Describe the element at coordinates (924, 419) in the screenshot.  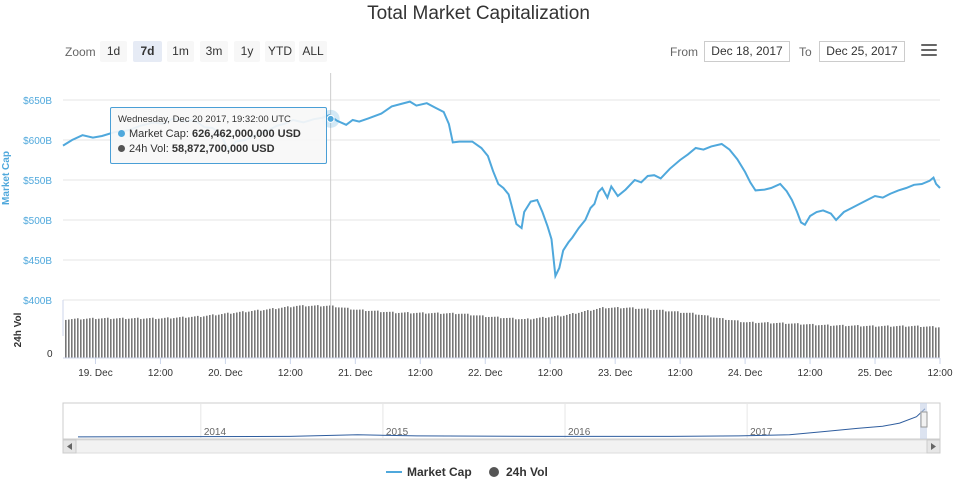
I see `navigator-handle` at that location.